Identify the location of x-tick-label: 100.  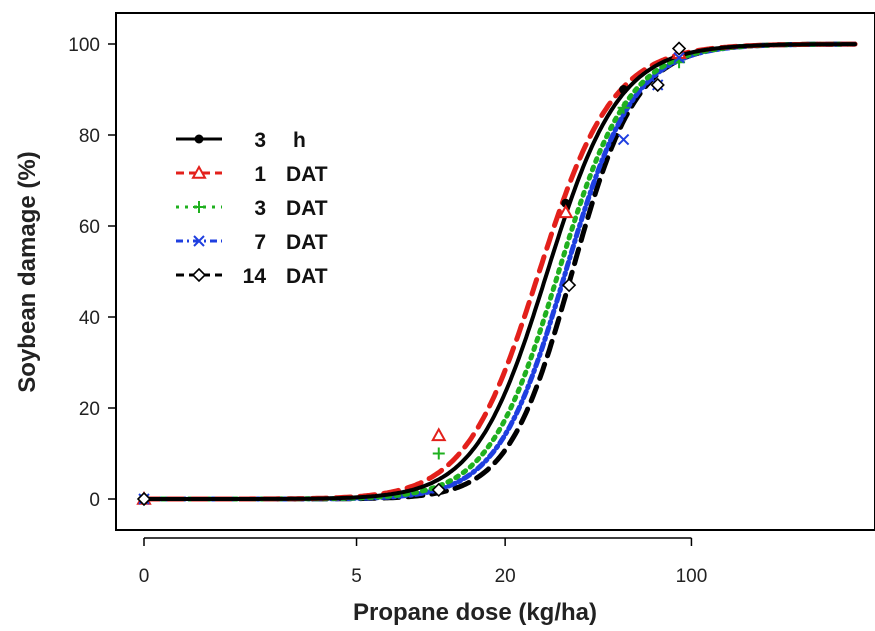
(692, 576).